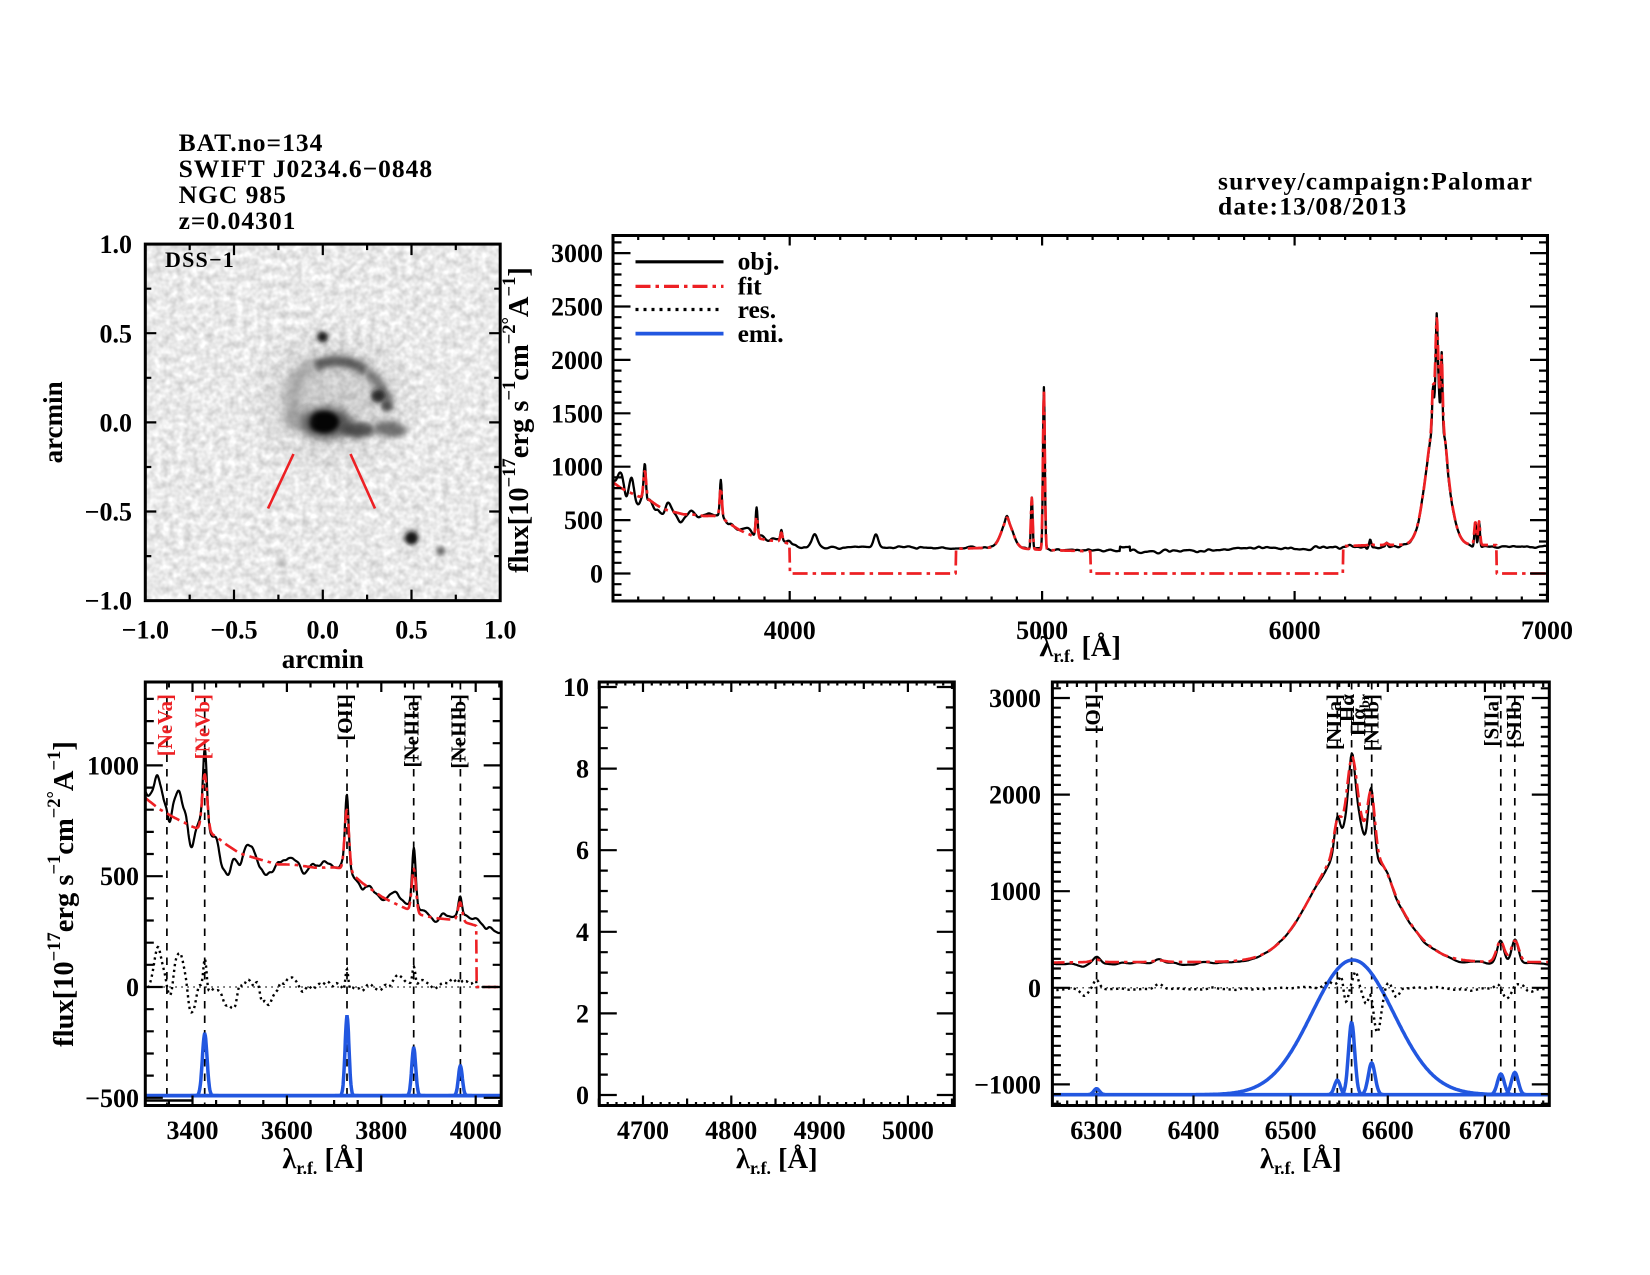 Image resolution: width=1650 pixels, height=1275 pixels. Describe the element at coordinates (582, 850) in the screenshot. I see `svg-text: 6` at that location.